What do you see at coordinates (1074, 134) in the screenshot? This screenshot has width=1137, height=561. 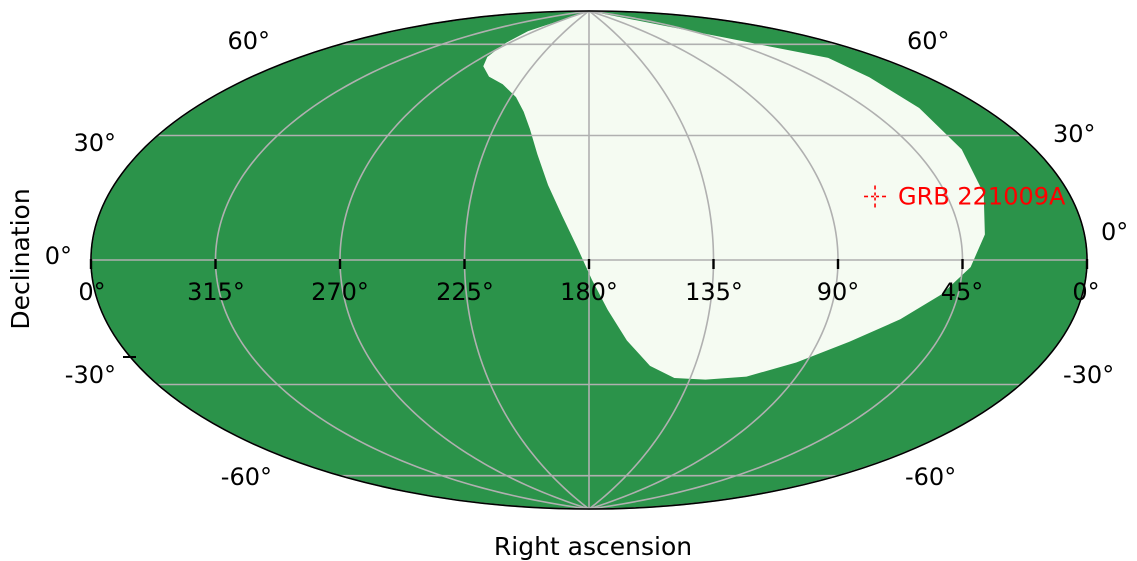 I see `dec-tick-right-30: 30°` at bounding box center [1074, 134].